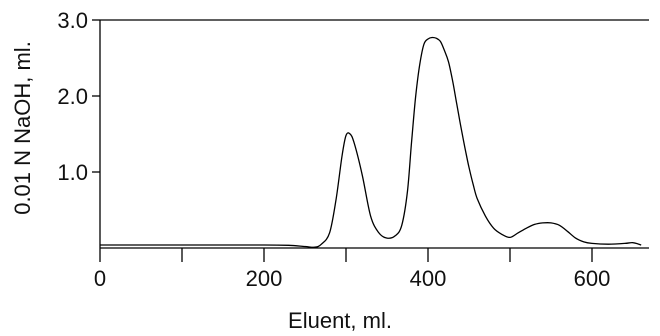  Describe the element at coordinates (72, 96) in the screenshot. I see `y-tick-label: 2.0` at that location.